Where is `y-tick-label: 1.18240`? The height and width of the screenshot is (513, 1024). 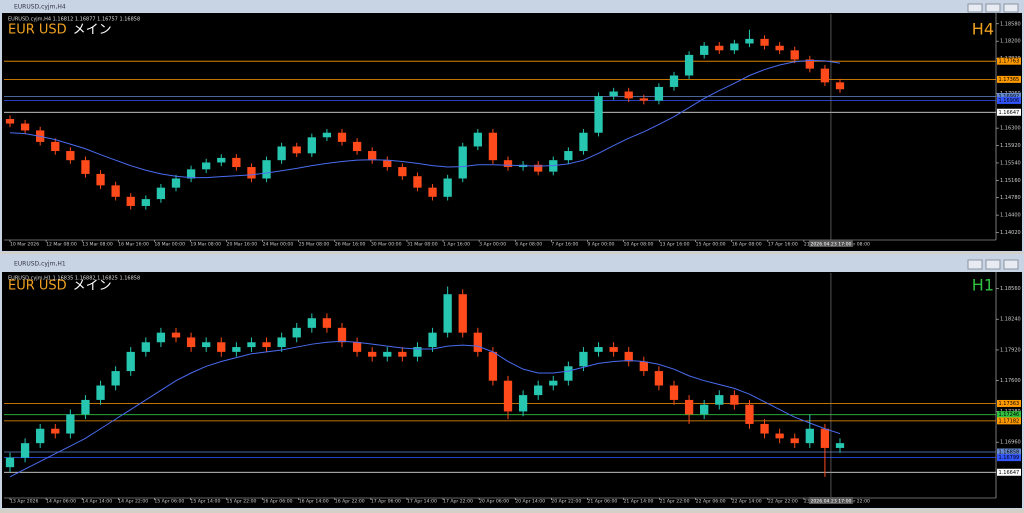 y-tick-label: 1.18240 is located at coordinates (1010, 320).